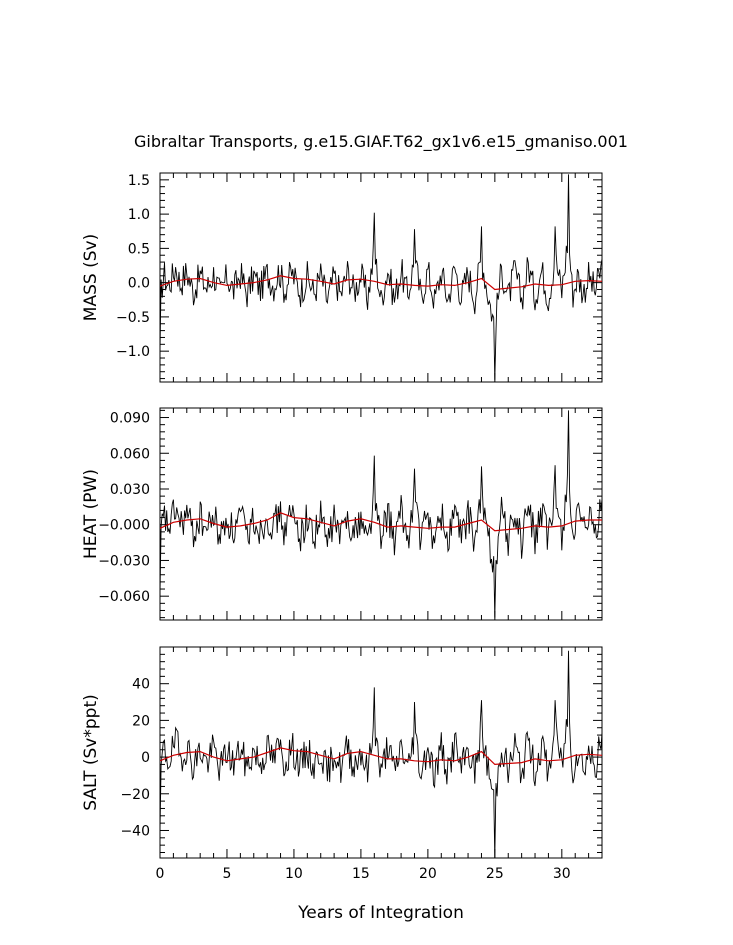 This screenshot has width=733, height=945. I want to click on y-axis-title: SALT (Sv*ppt), so click(91, 752).